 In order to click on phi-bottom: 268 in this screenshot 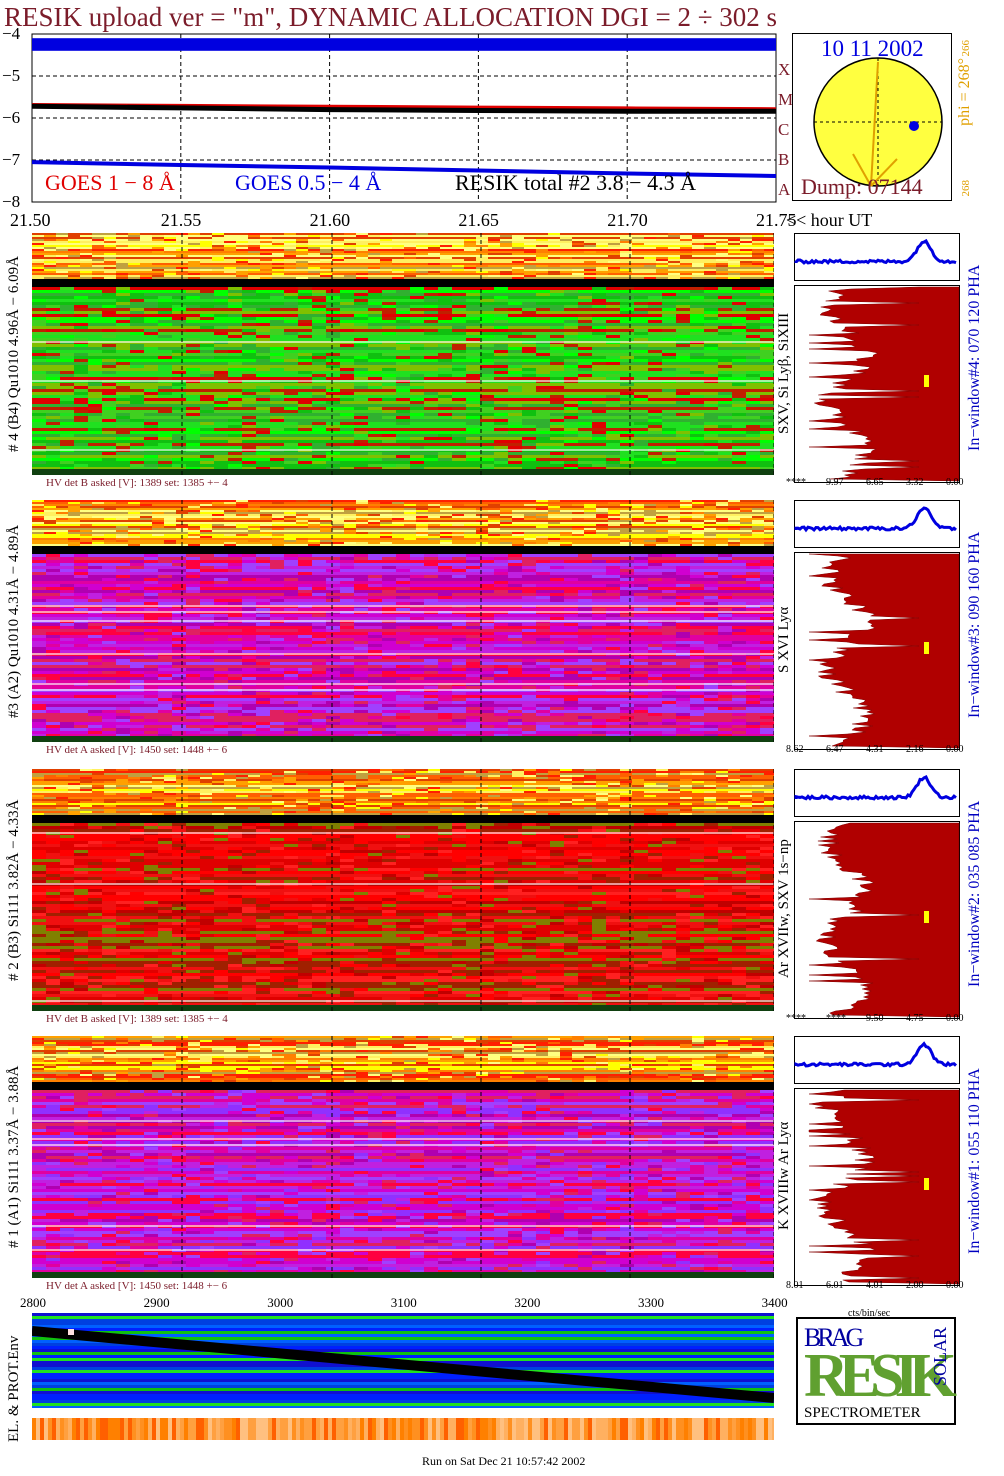, I will do `click(966, 188)`.